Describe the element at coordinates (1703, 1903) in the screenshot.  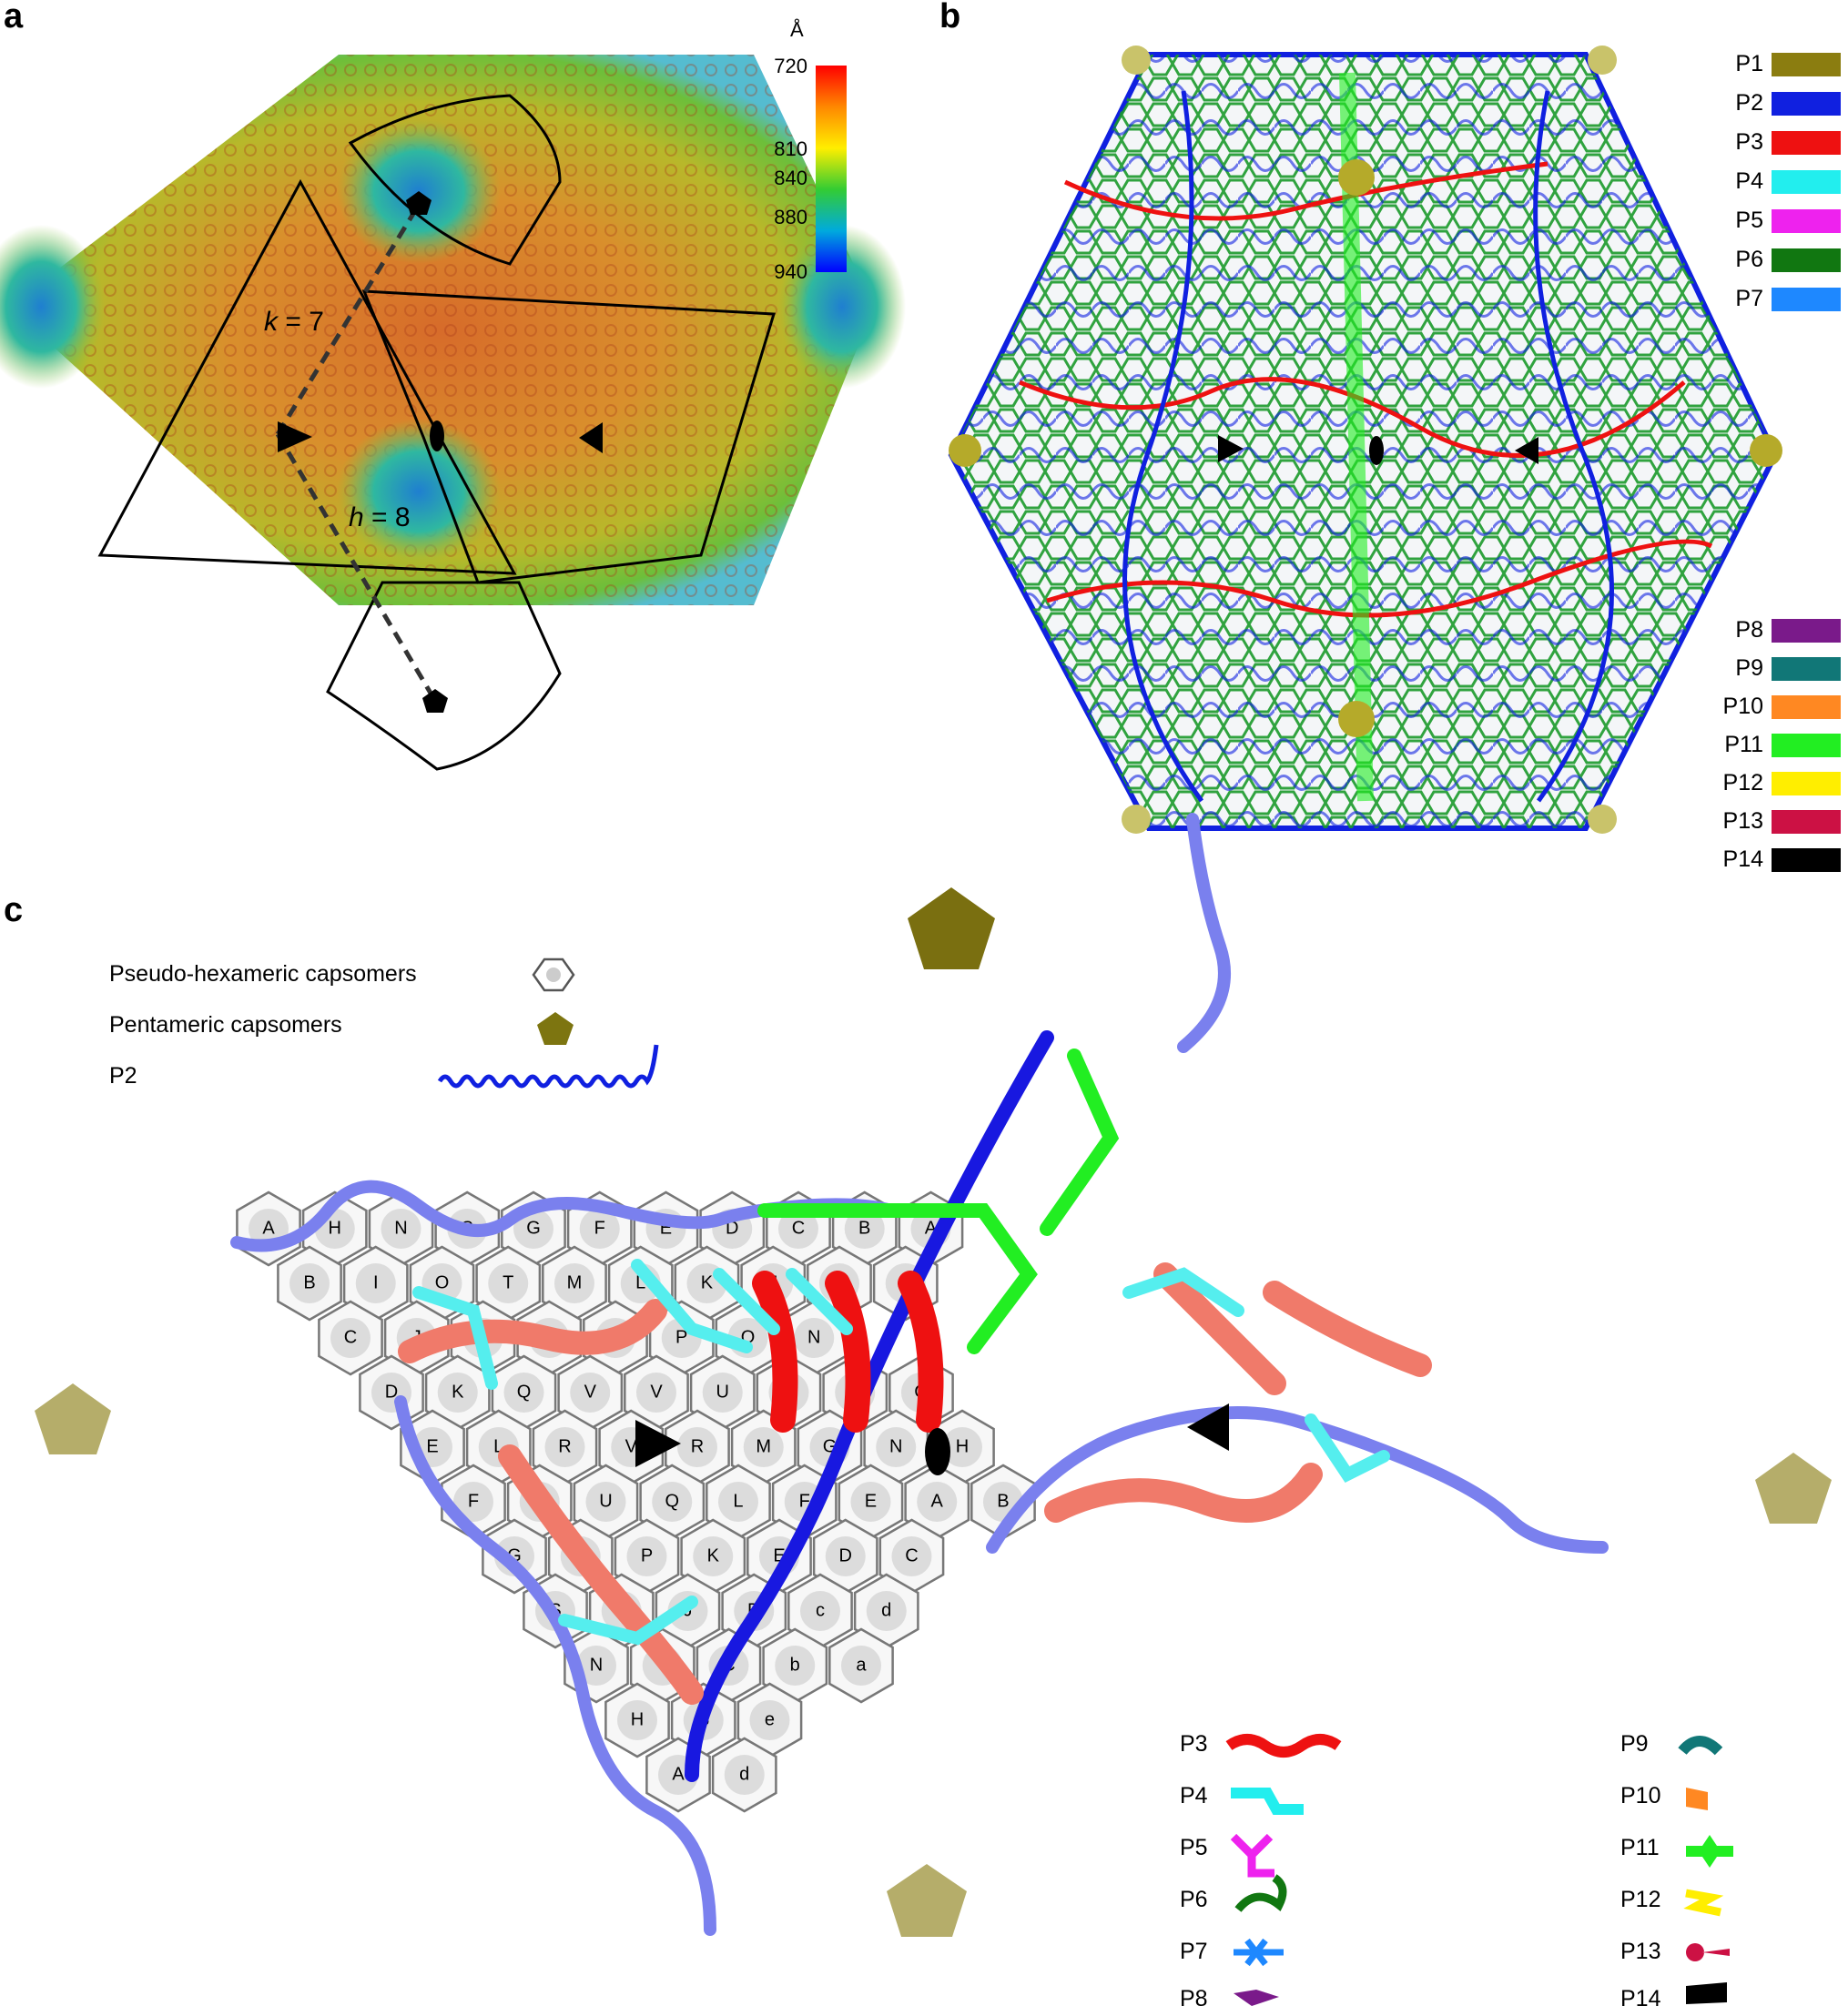
I see `p12-glyph-icon` at that location.